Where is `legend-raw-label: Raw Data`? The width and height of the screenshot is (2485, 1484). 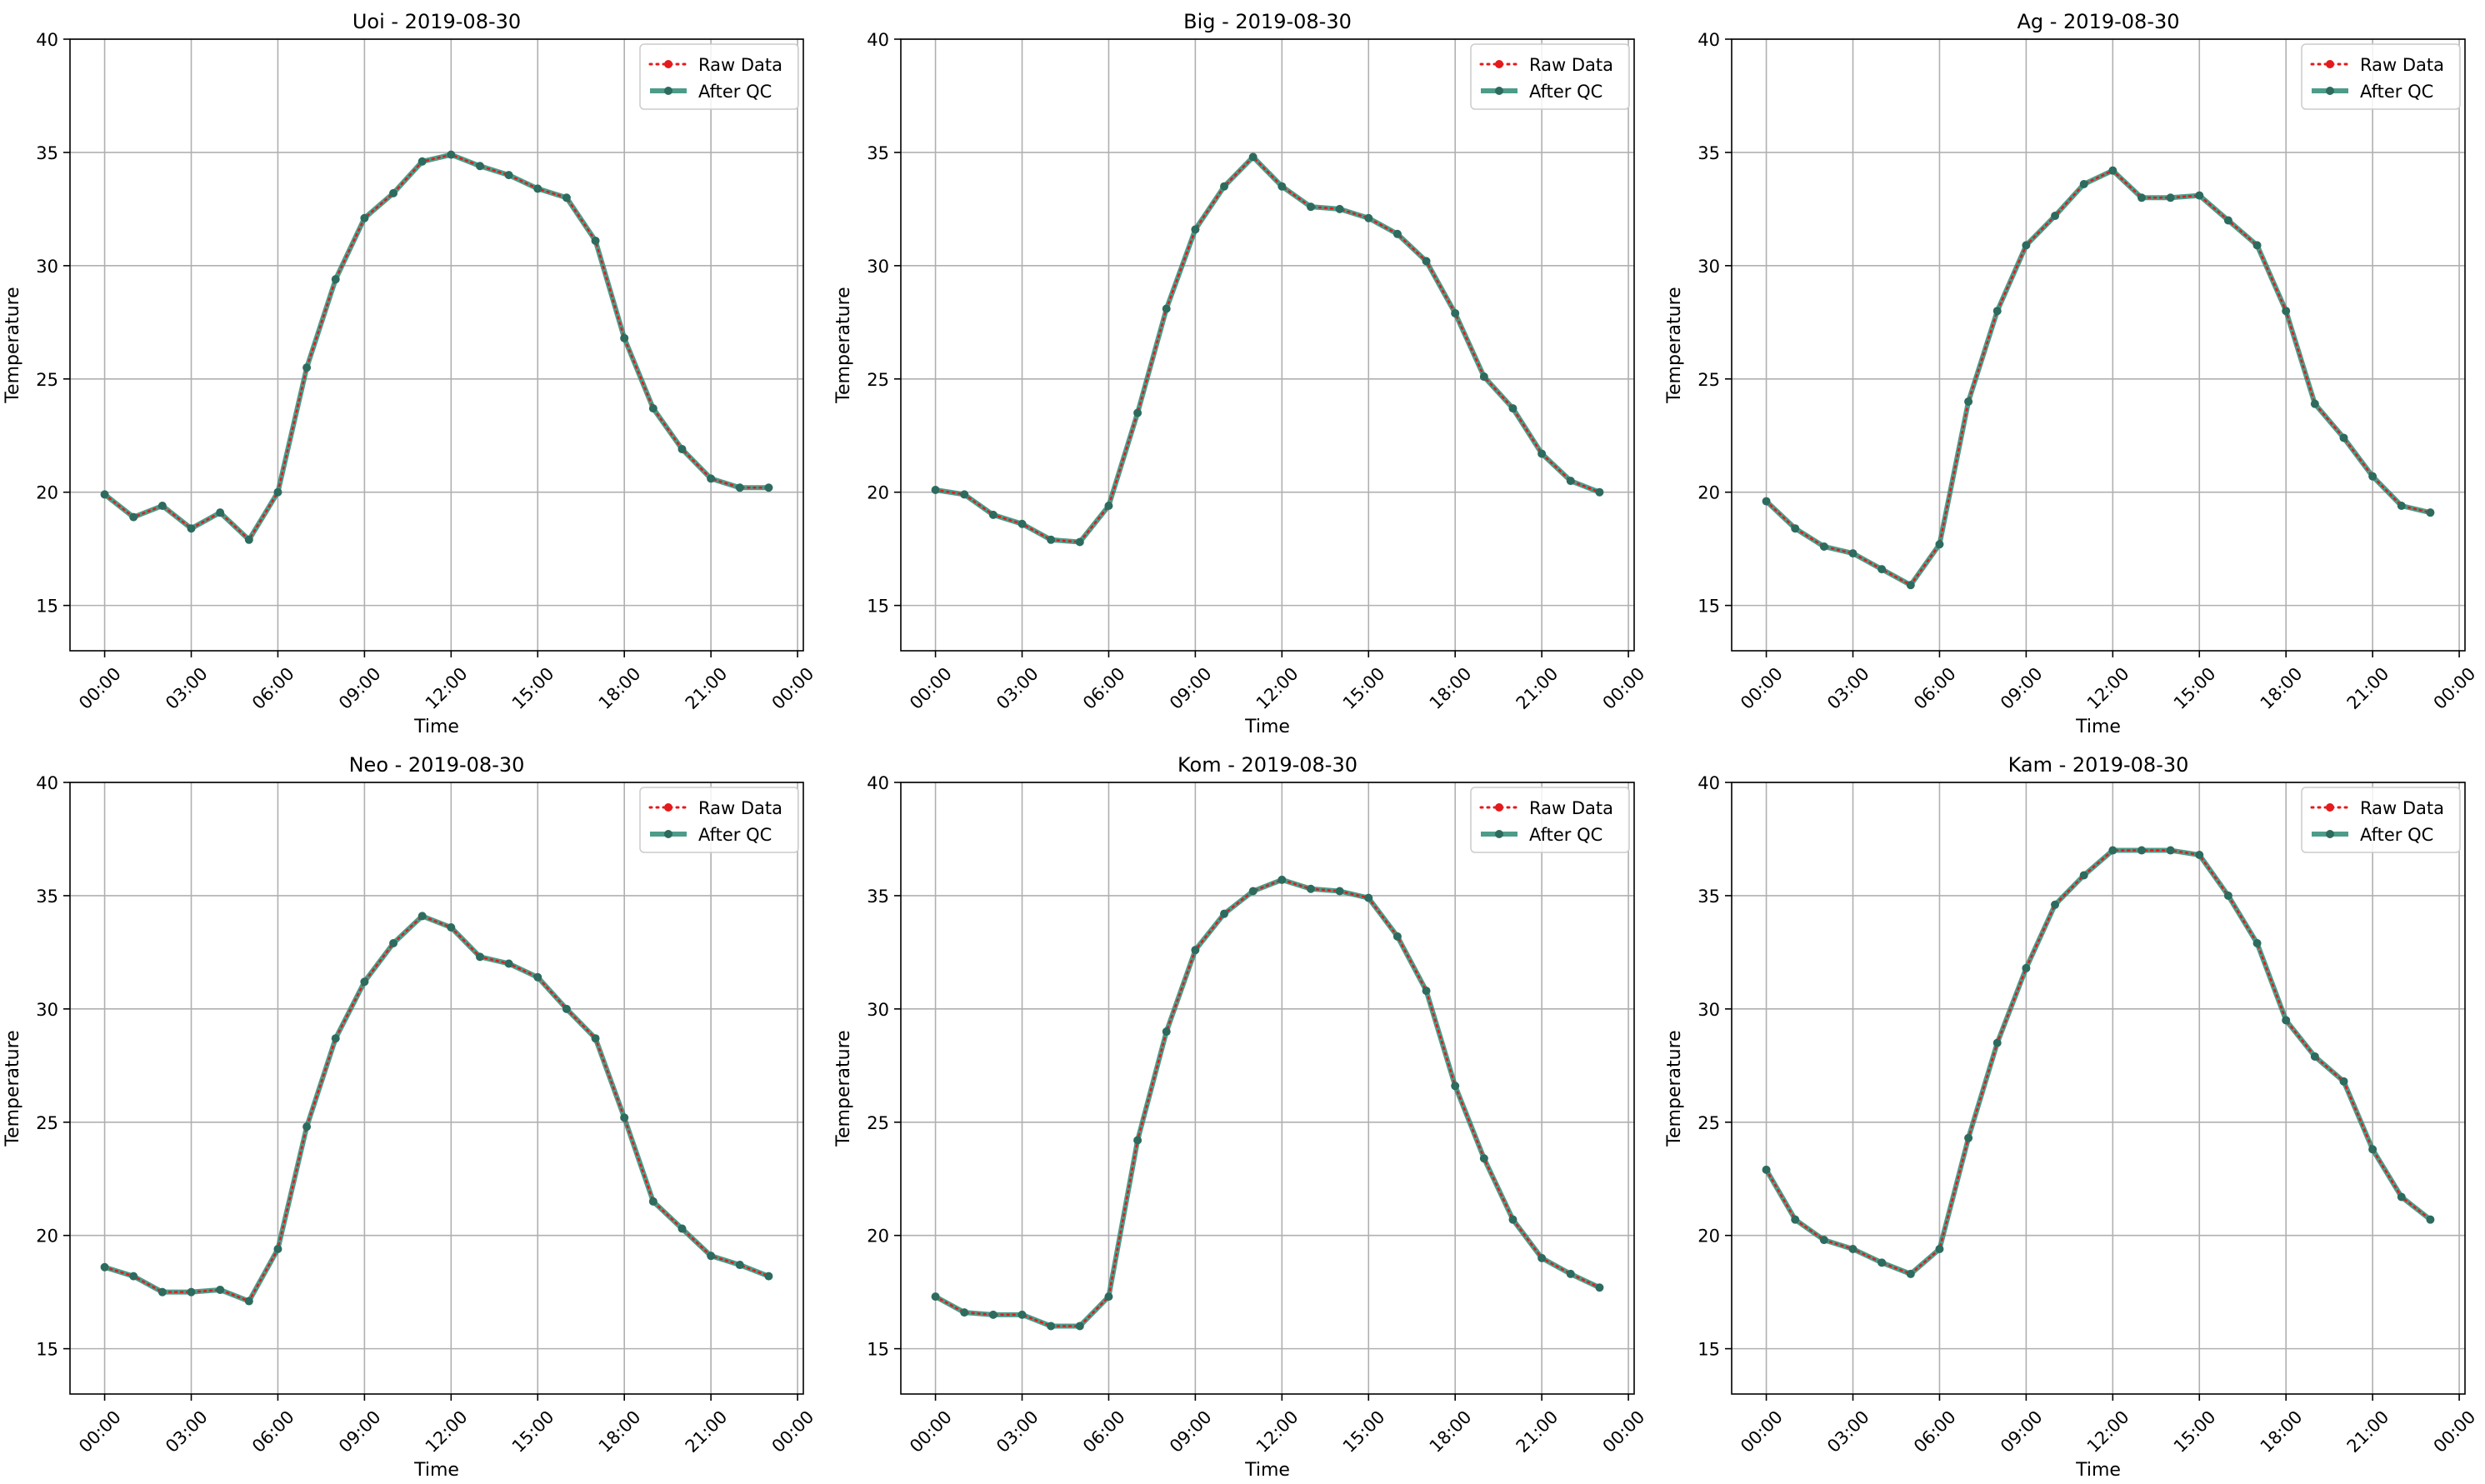 legend-raw-label: Raw Data is located at coordinates (740, 65).